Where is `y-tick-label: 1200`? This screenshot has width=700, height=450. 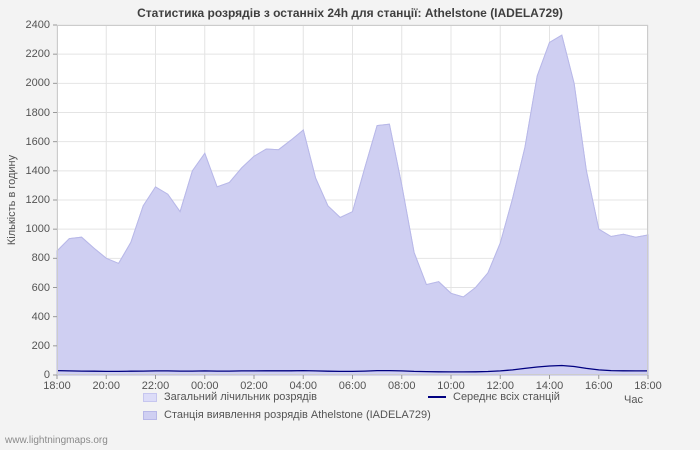
y-tick-label: 1200 is located at coordinates (37, 200).